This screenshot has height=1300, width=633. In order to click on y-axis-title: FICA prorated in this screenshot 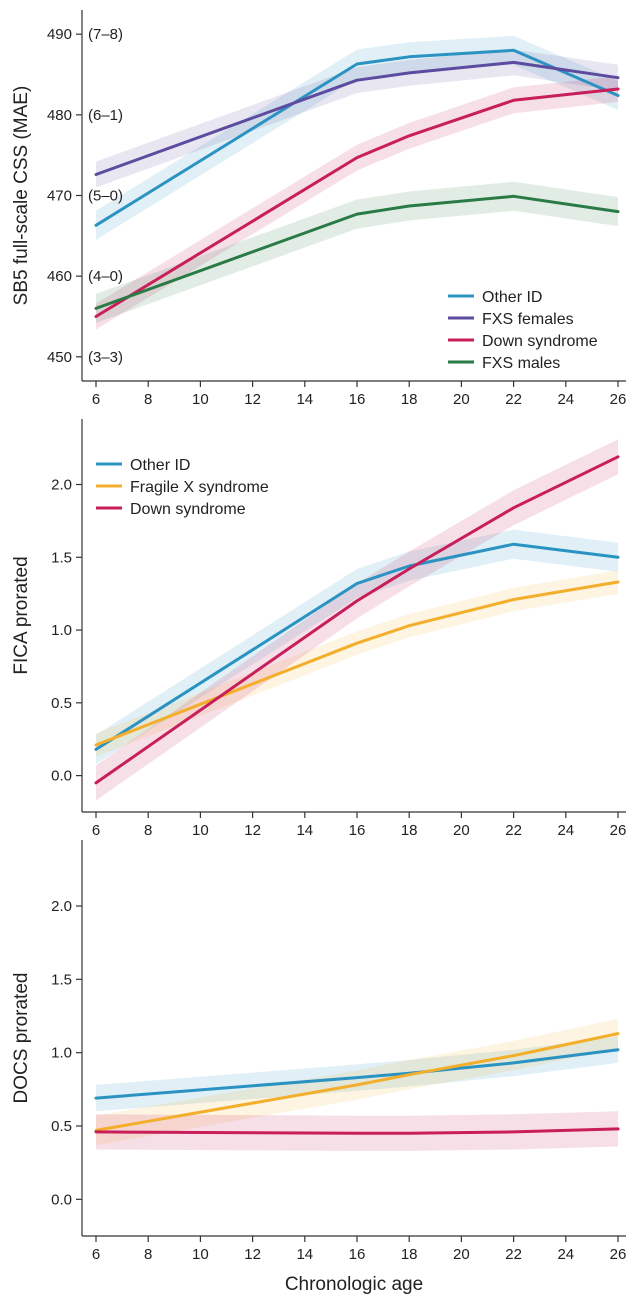, I will do `click(21, 615)`.